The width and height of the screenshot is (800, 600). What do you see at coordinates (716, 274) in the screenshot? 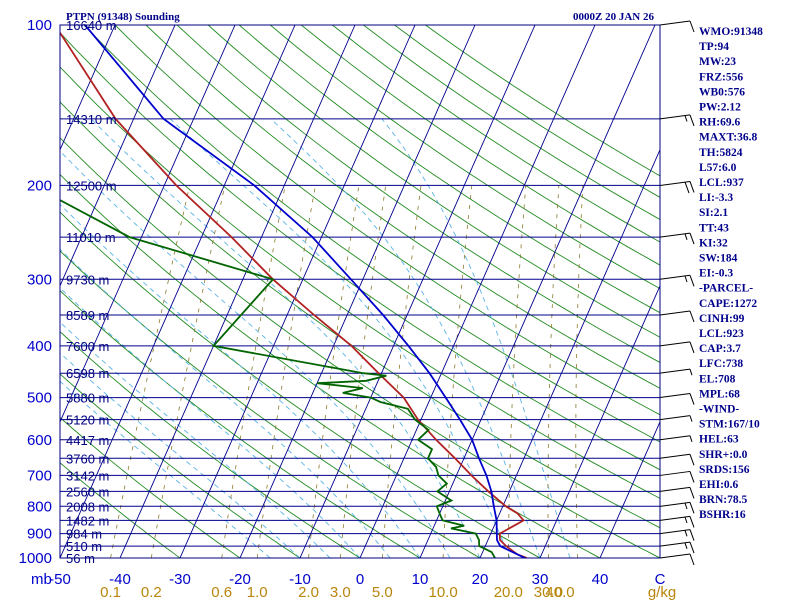
I see `index-item: EI:-0.3` at bounding box center [716, 274].